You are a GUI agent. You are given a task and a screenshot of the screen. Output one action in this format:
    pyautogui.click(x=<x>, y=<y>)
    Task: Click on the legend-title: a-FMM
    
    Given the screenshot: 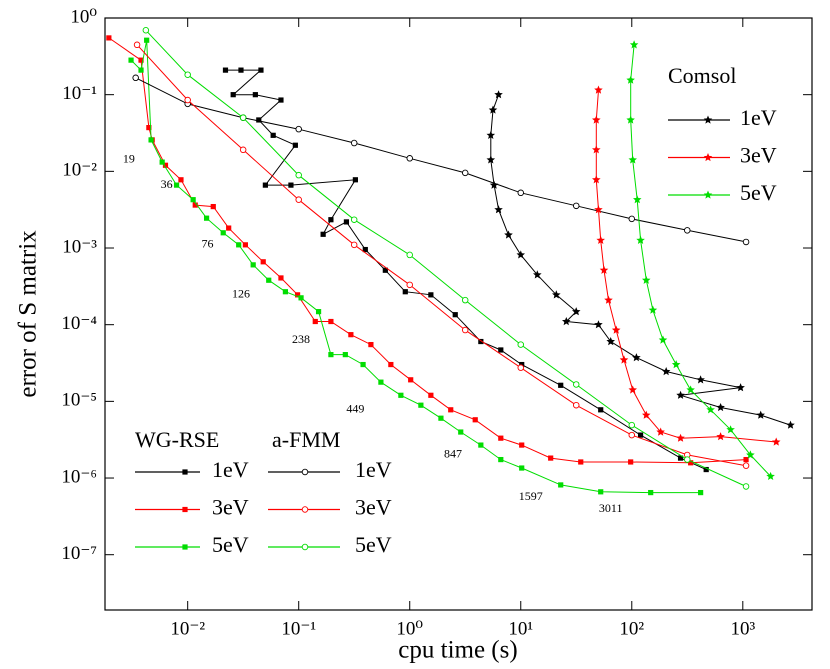 What is the action you would take?
    pyautogui.click(x=306, y=439)
    